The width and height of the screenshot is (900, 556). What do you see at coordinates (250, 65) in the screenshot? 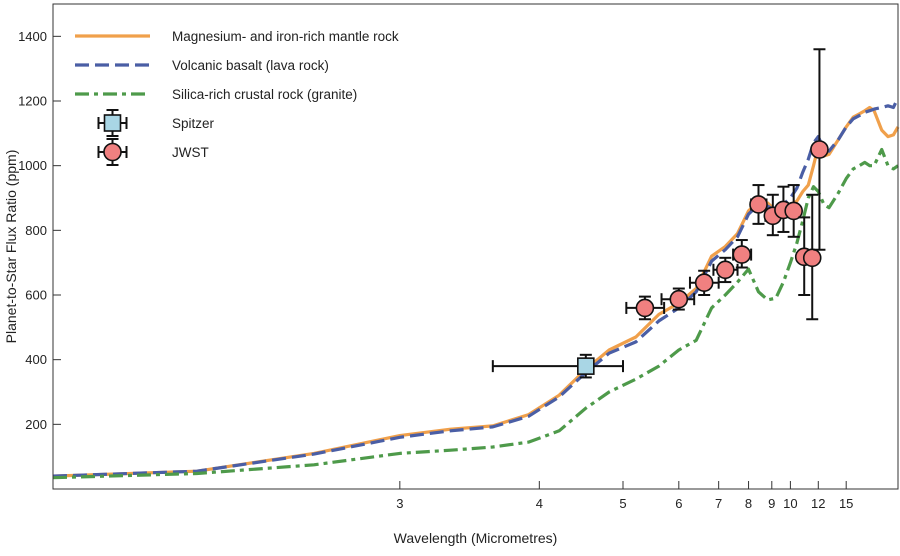
I see `legend-1-label: Volcanic basalt (lava rock)` at bounding box center [250, 65].